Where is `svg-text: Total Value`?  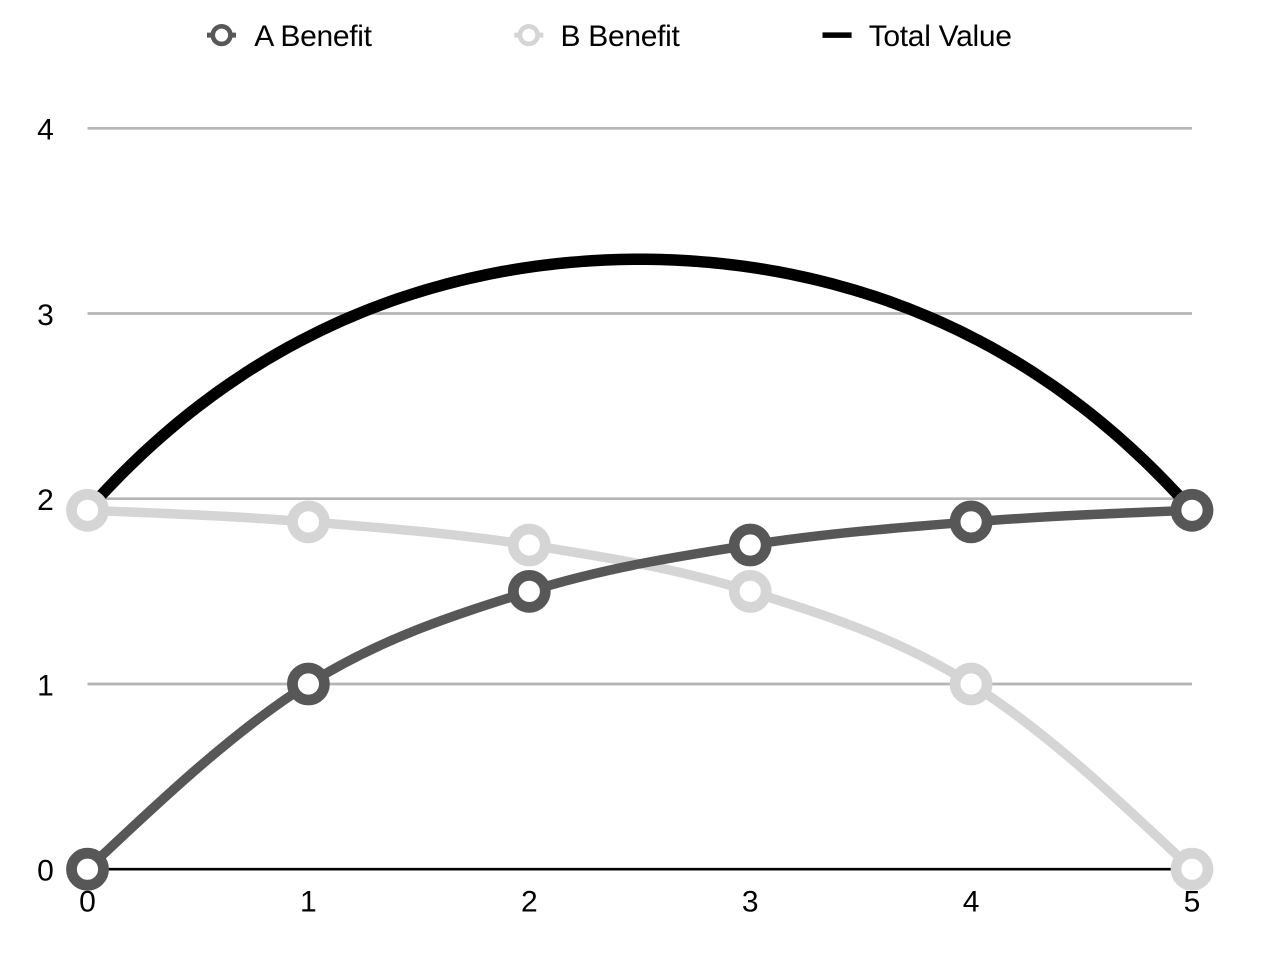
svg-text: Total Value is located at coordinates (940, 36).